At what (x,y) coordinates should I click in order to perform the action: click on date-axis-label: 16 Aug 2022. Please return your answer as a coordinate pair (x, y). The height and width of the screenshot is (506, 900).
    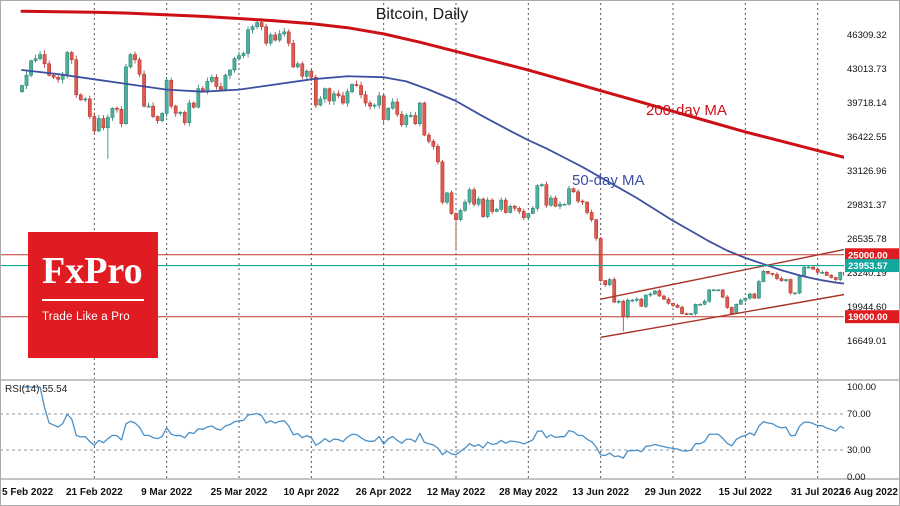
    Looking at the image, I should click on (869, 492).